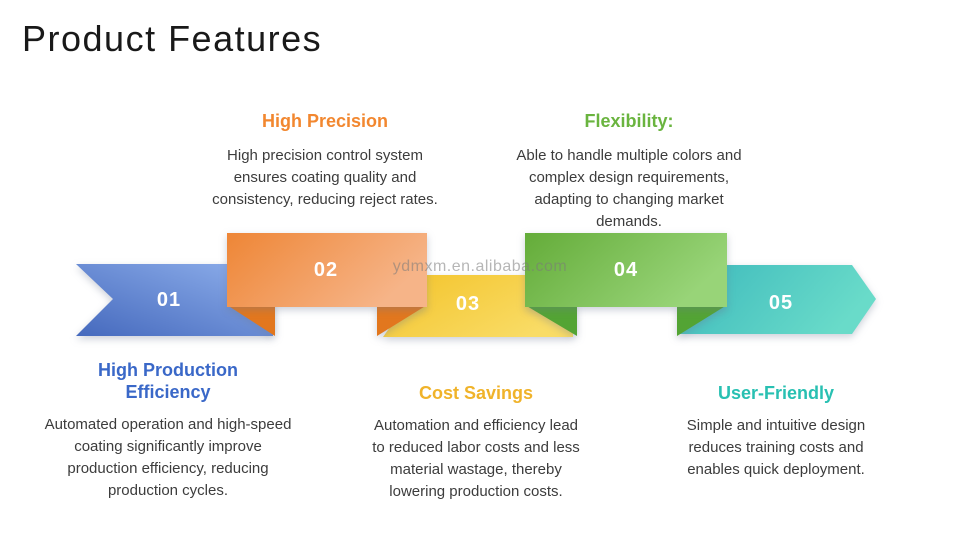 The width and height of the screenshot is (960, 538). What do you see at coordinates (776, 393) in the screenshot?
I see `section-heading: User-Friendly` at bounding box center [776, 393].